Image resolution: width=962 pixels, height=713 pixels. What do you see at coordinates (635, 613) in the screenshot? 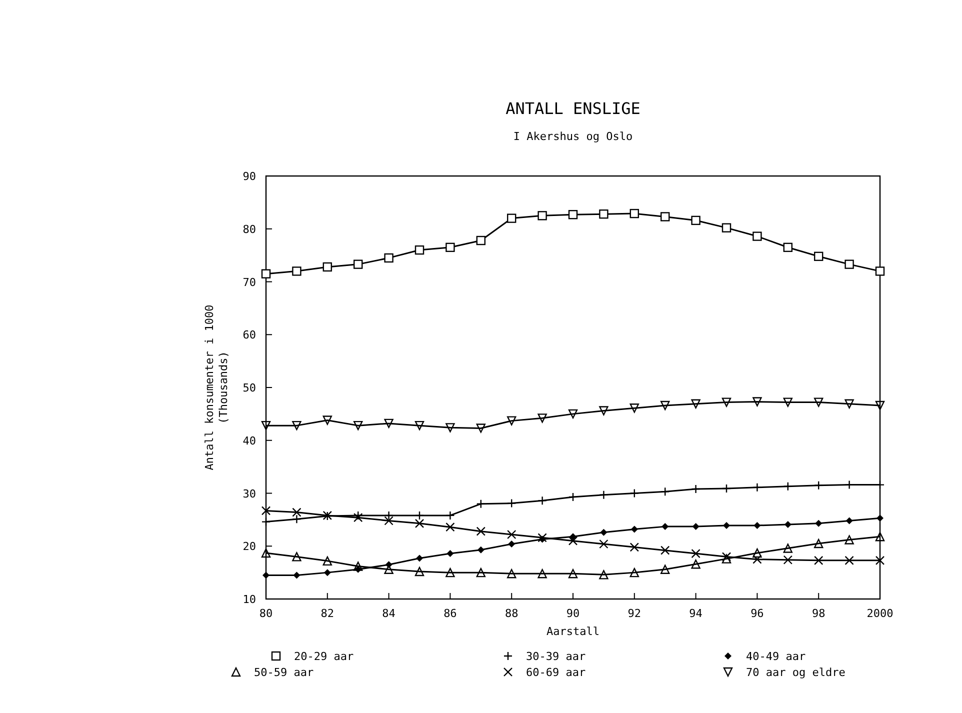
I see `x-tick-label: 92` at bounding box center [635, 613].